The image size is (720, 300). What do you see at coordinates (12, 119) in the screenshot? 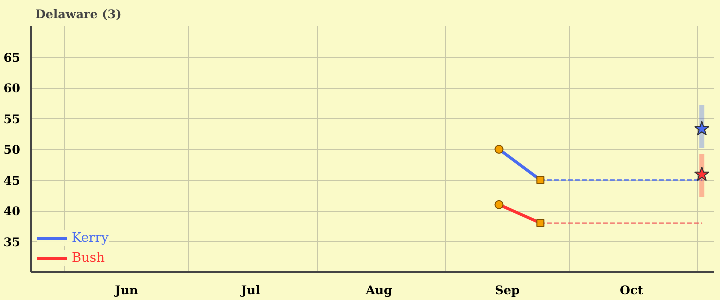
I see `y-tick-label: 55` at bounding box center [12, 119].